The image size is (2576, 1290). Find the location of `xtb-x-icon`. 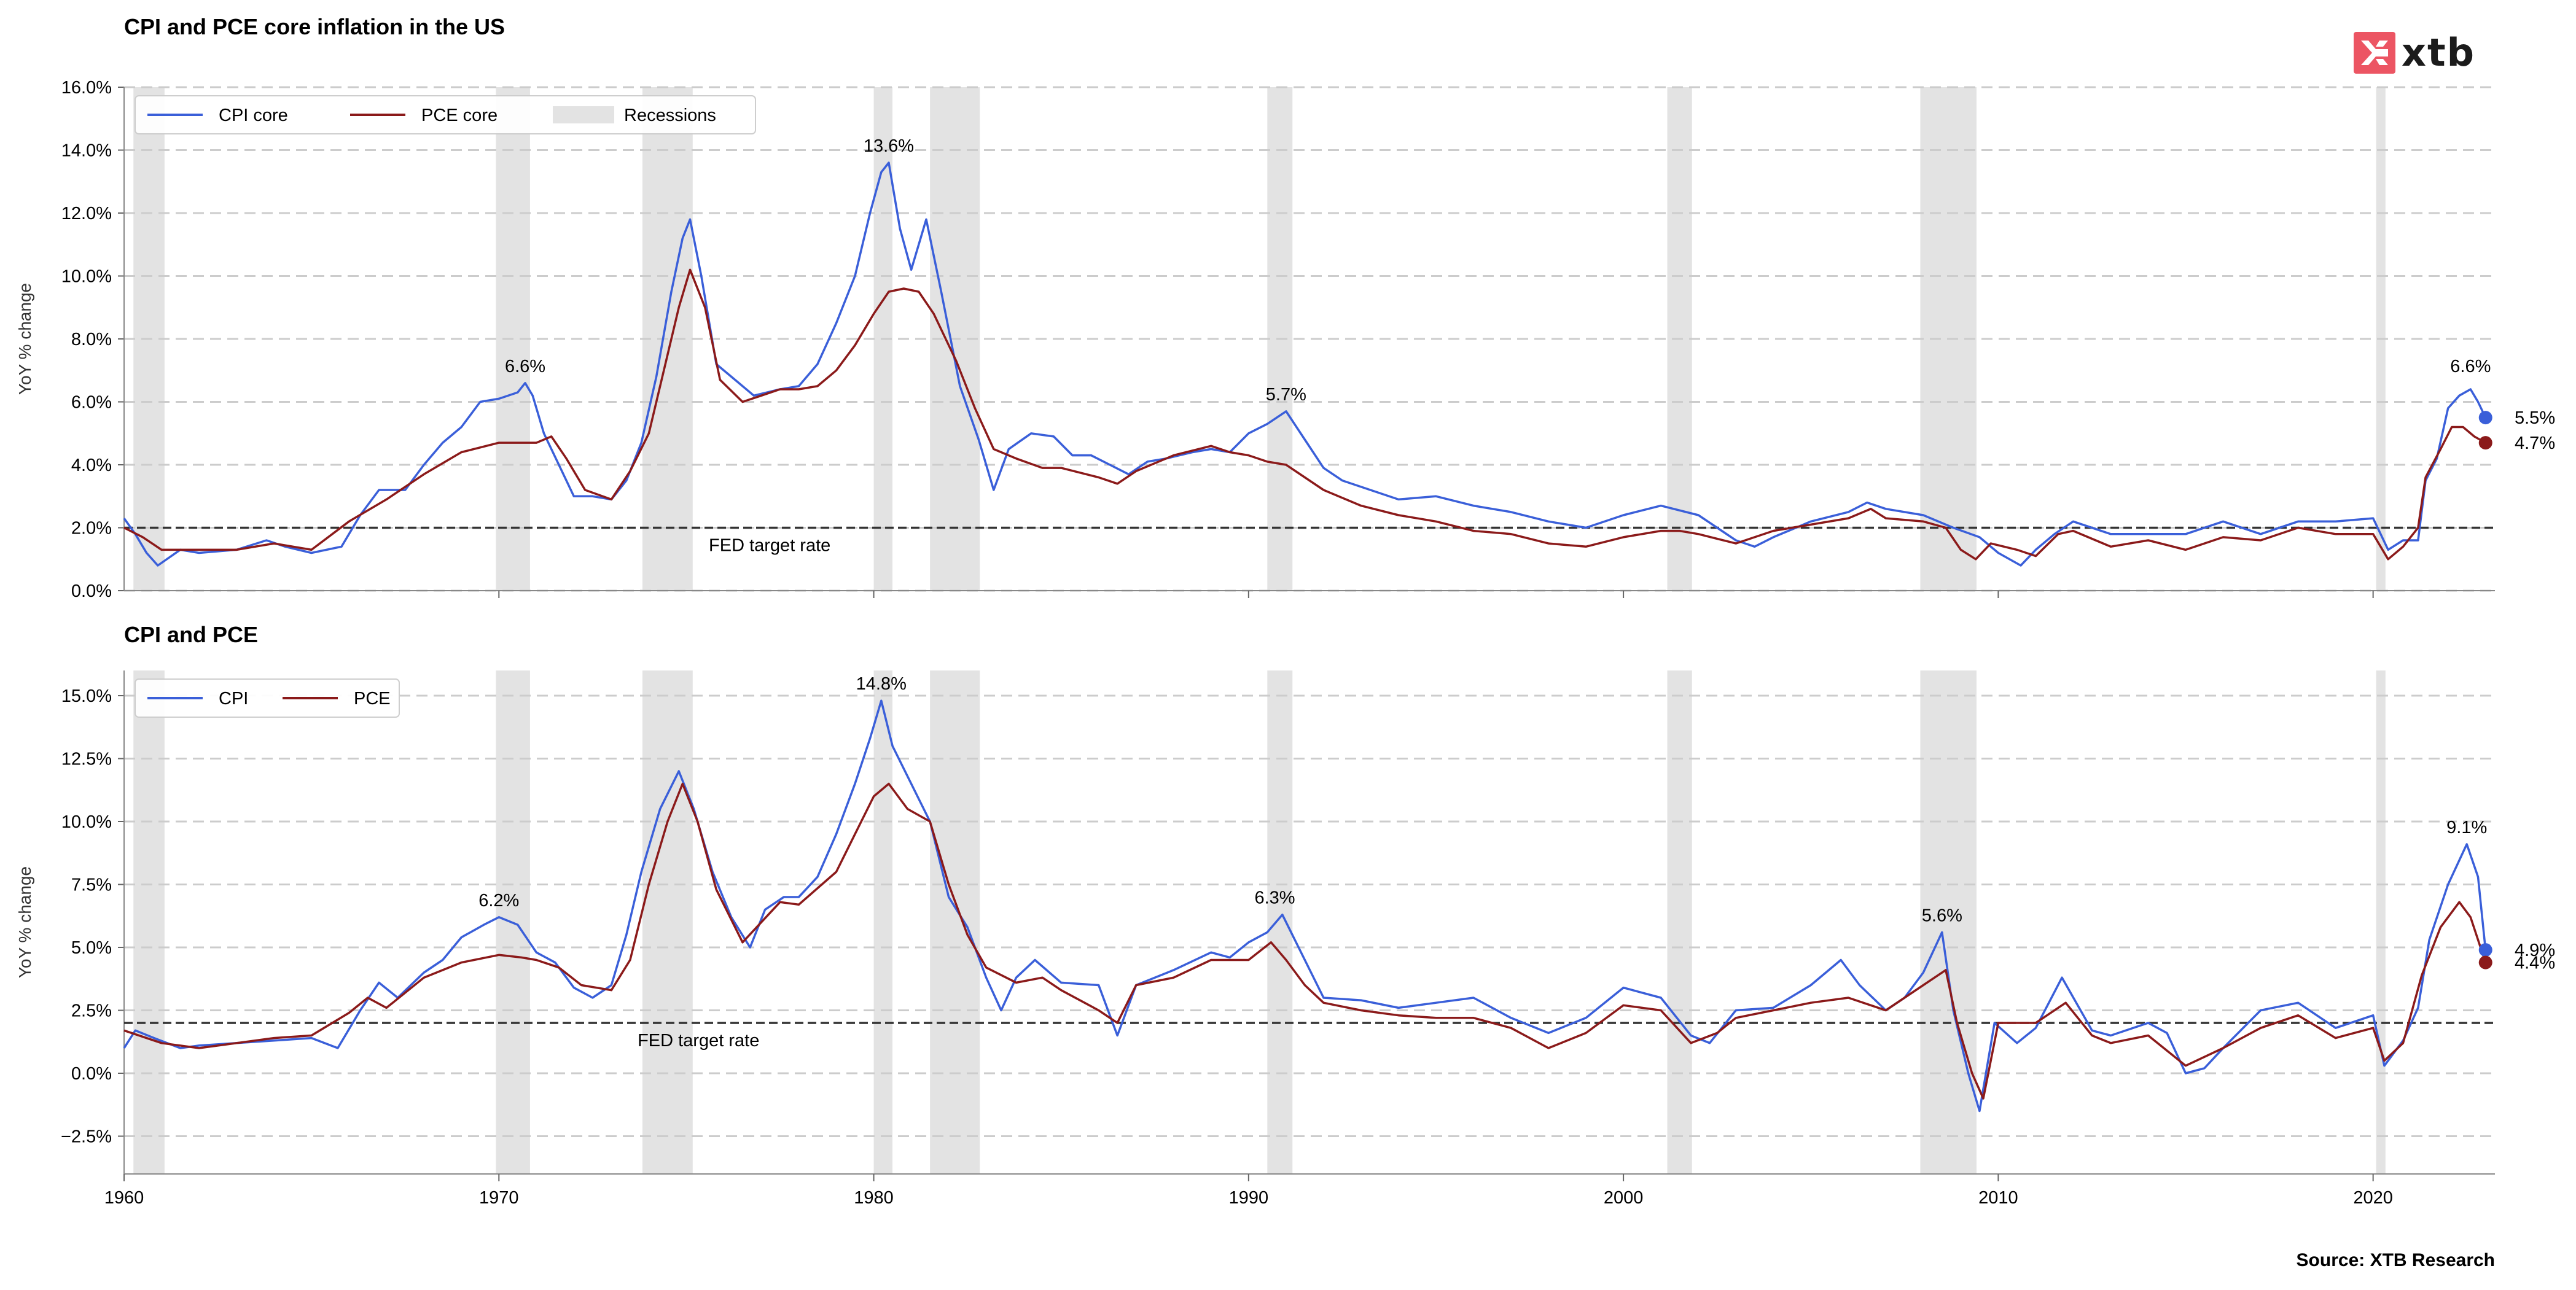

xtb-x-icon is located at coordinates (2374, 53).